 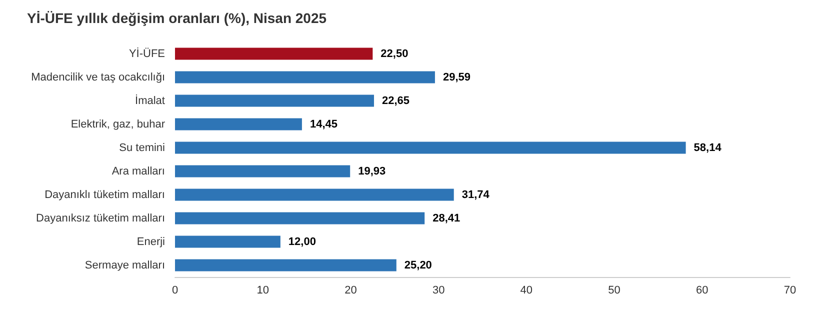 What do you see at coordinates (438, 290) in the screenshot?
I see `x-tick-label: 30` at bounding box center [438, 290].